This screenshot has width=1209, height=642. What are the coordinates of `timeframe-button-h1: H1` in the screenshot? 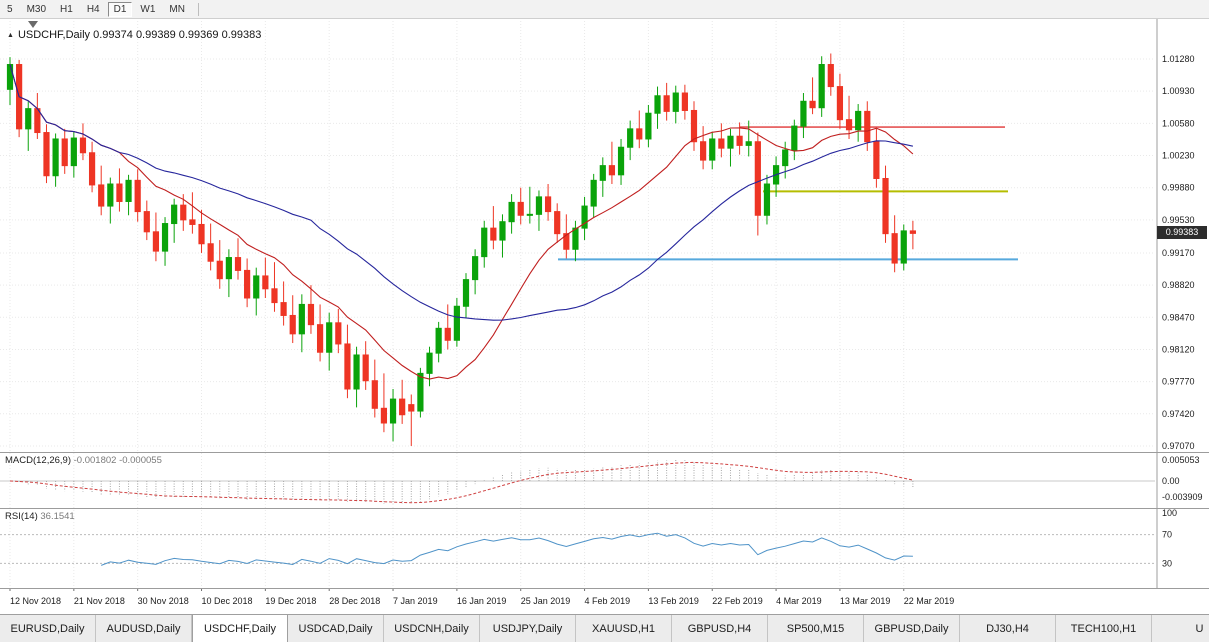 It's located at (66, 9).